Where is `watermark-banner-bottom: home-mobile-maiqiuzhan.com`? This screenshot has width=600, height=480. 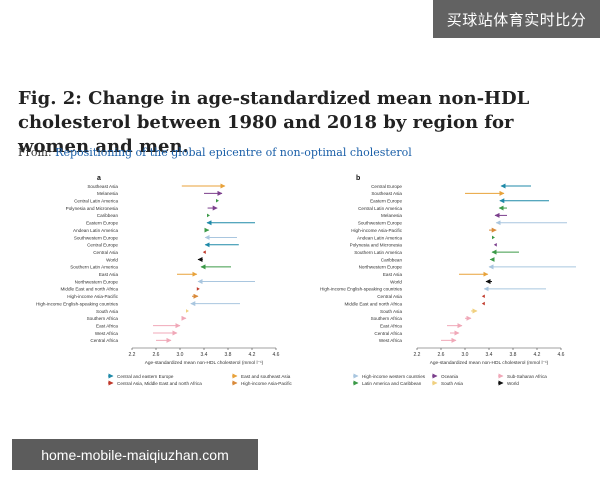 watermark-banner-bottom: home-mobile-maiqiuzhan.com is located at coordinates (135, 454).